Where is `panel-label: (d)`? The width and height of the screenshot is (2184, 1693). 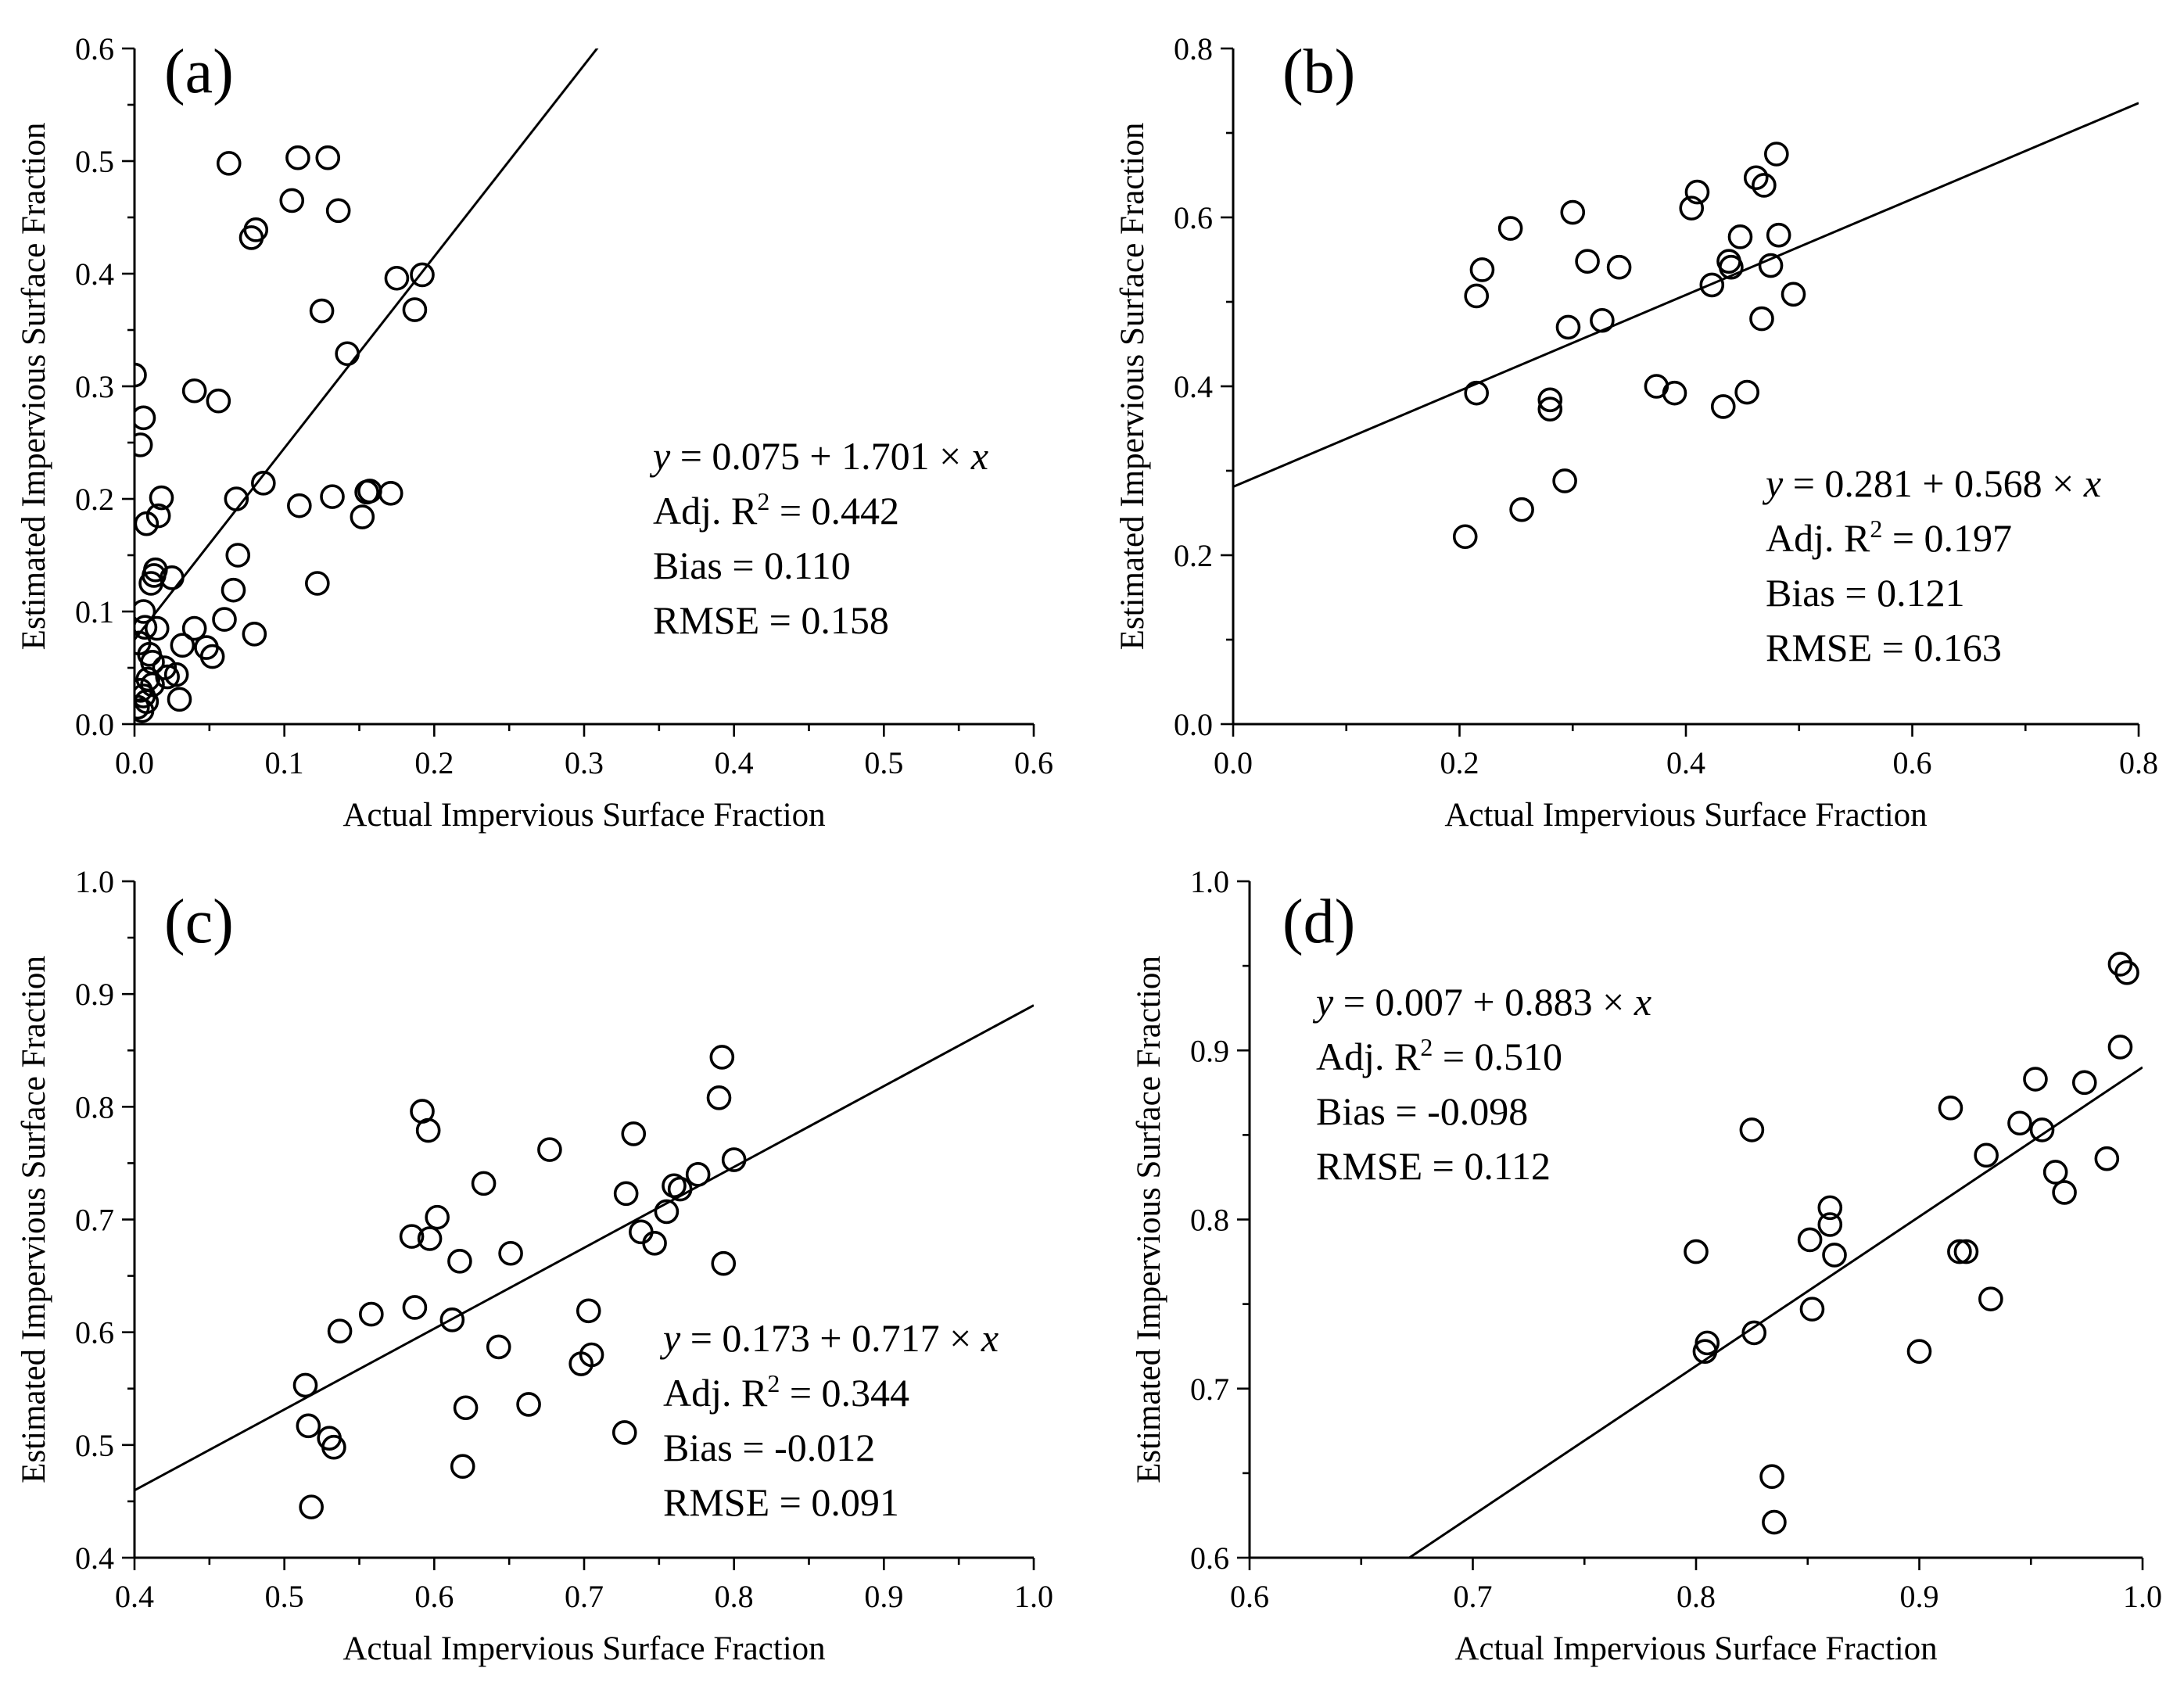 panel-label: (d) is located at coordinates (1318, 922).